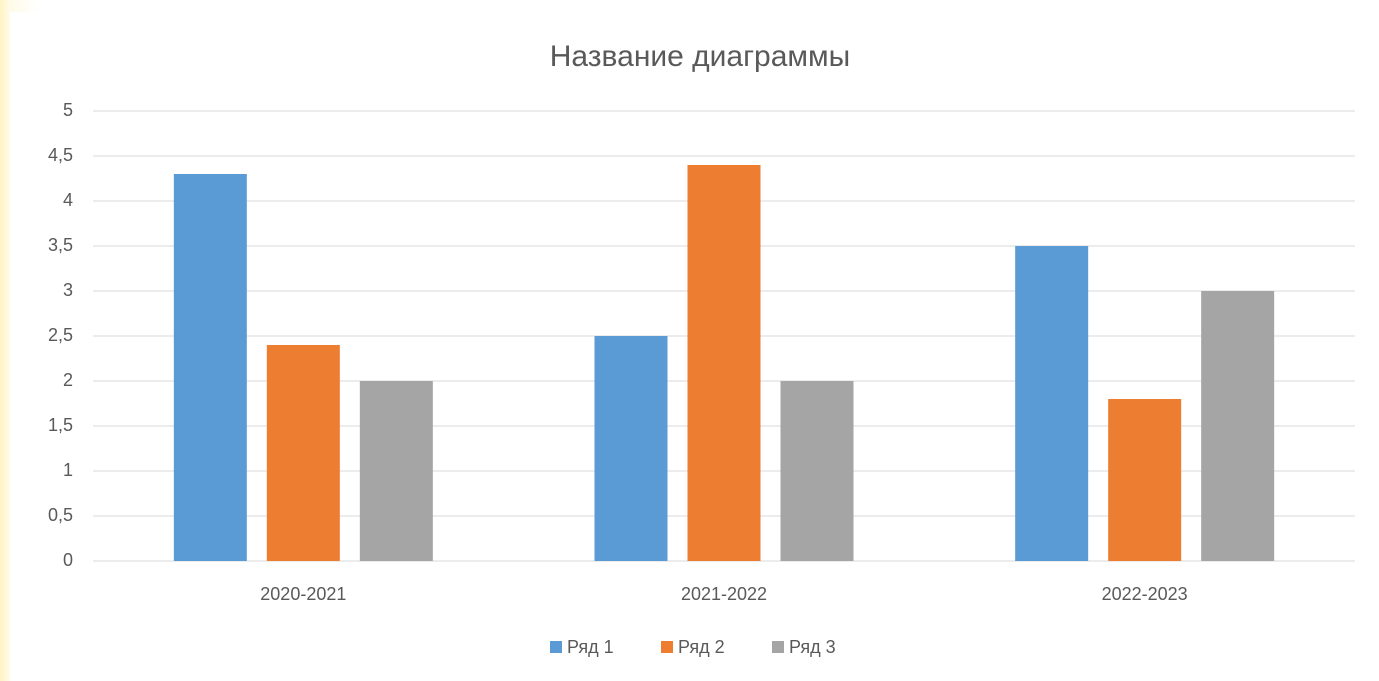 Image resolution: width=1379 pixels, height=681 pixels. What do you see at coordinates (68, 470) in the screenshot?
I see `y-tick-label: 1` at bounding box center [68, 470].